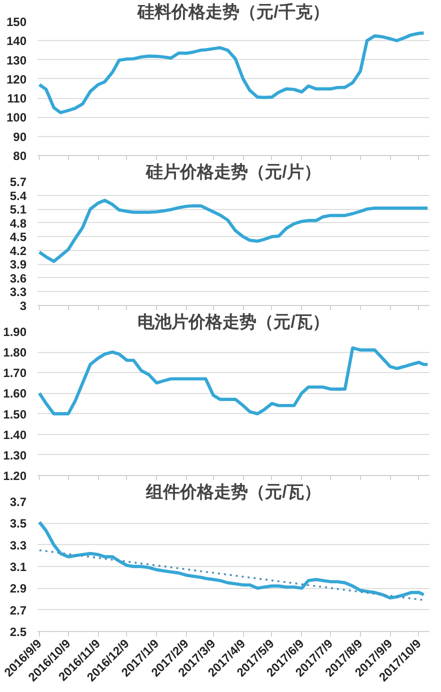 Image resolution: width=441 pixels, height=692 pixels. What do you see at coordinates (18, 182) in the screenshot?
I see `y-tick-label: 5.7` at bounding box center [18, 182].